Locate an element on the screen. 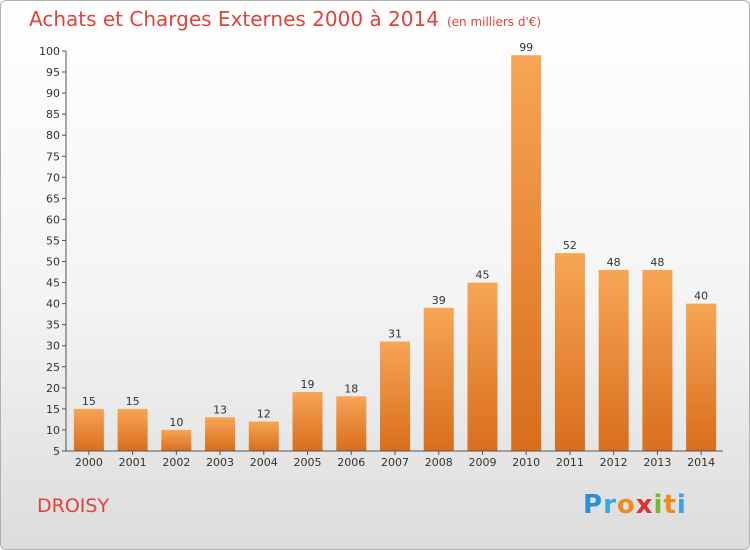  bar-value-label: 45 is located at coordinates (482, 275).